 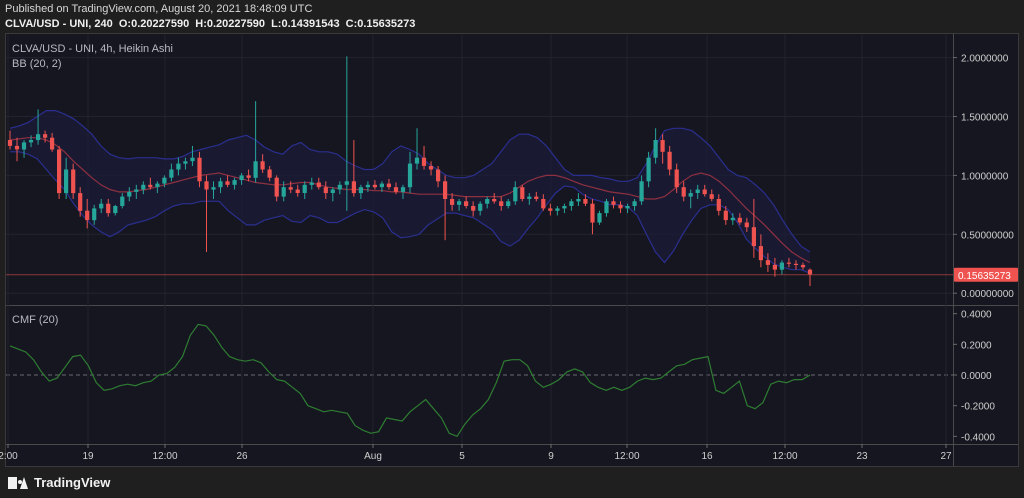 I want to click on tradingview-logo: TradingView, so click(x=59, y=482).